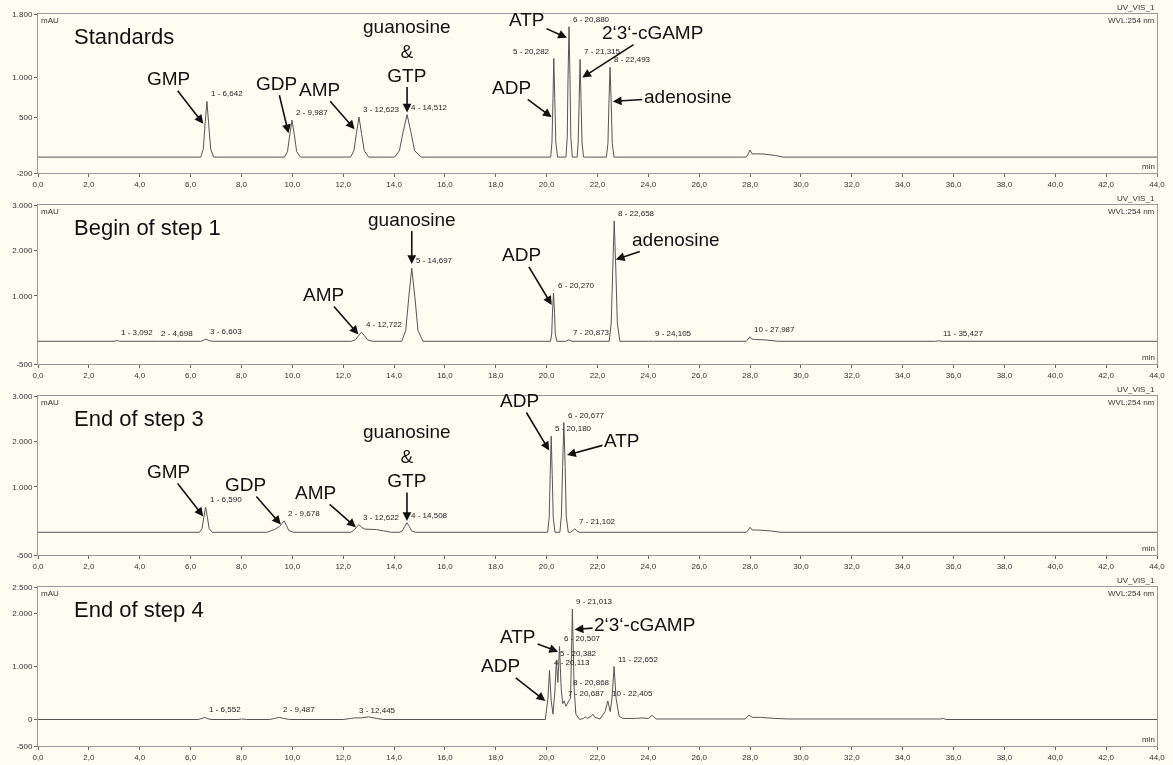  Describe the element at coordinates (445, 375) in the screenshot. I see `x-tick-label: 16,0` at that location.